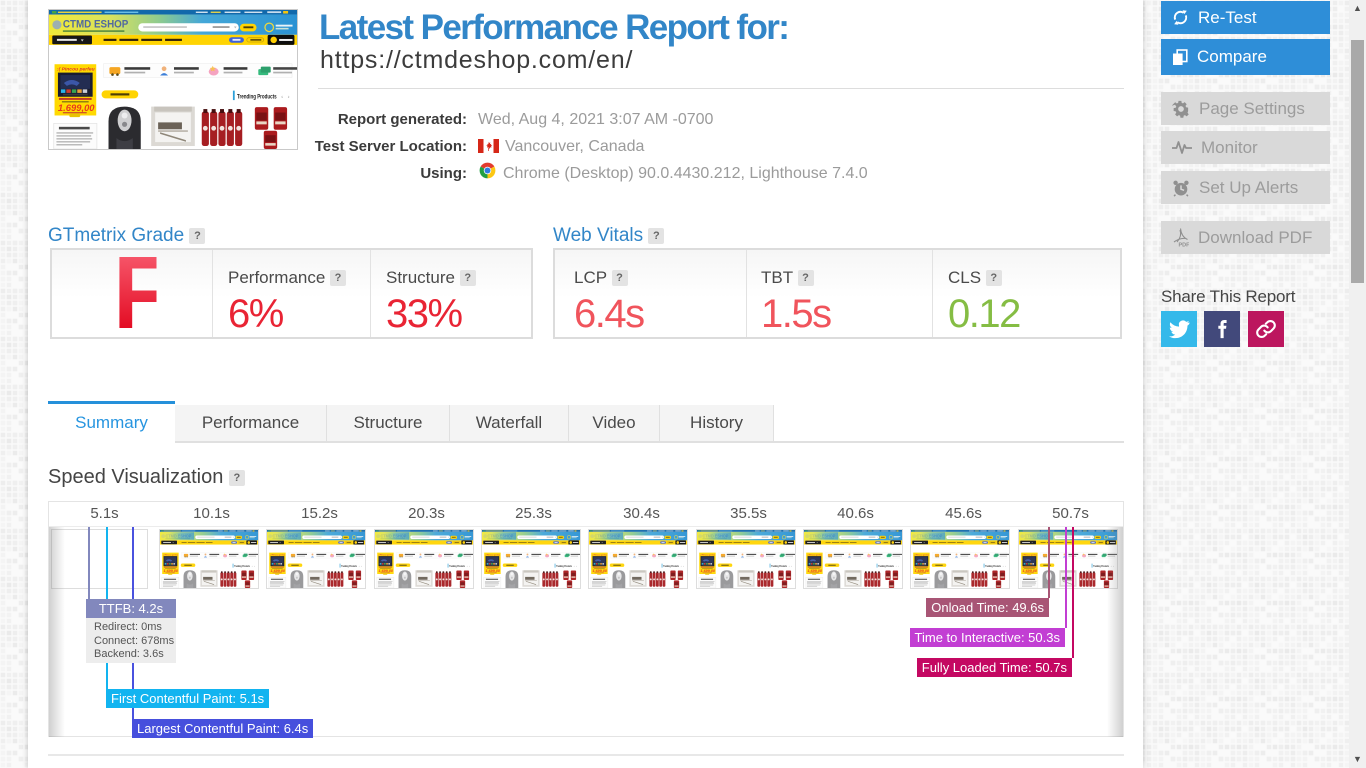 The height and width of the screenshot is (768, 1366). What do you see at coordinates (1184, 245) in the screenshot?
I see `svg-text: PDF` at bounding box center [1184, 245].